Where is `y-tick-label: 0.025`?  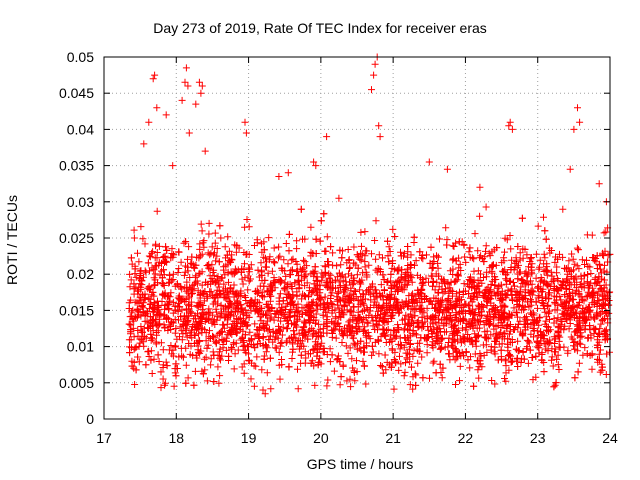
y-tick-label: 0.025 is located at coordinates (76, 238).